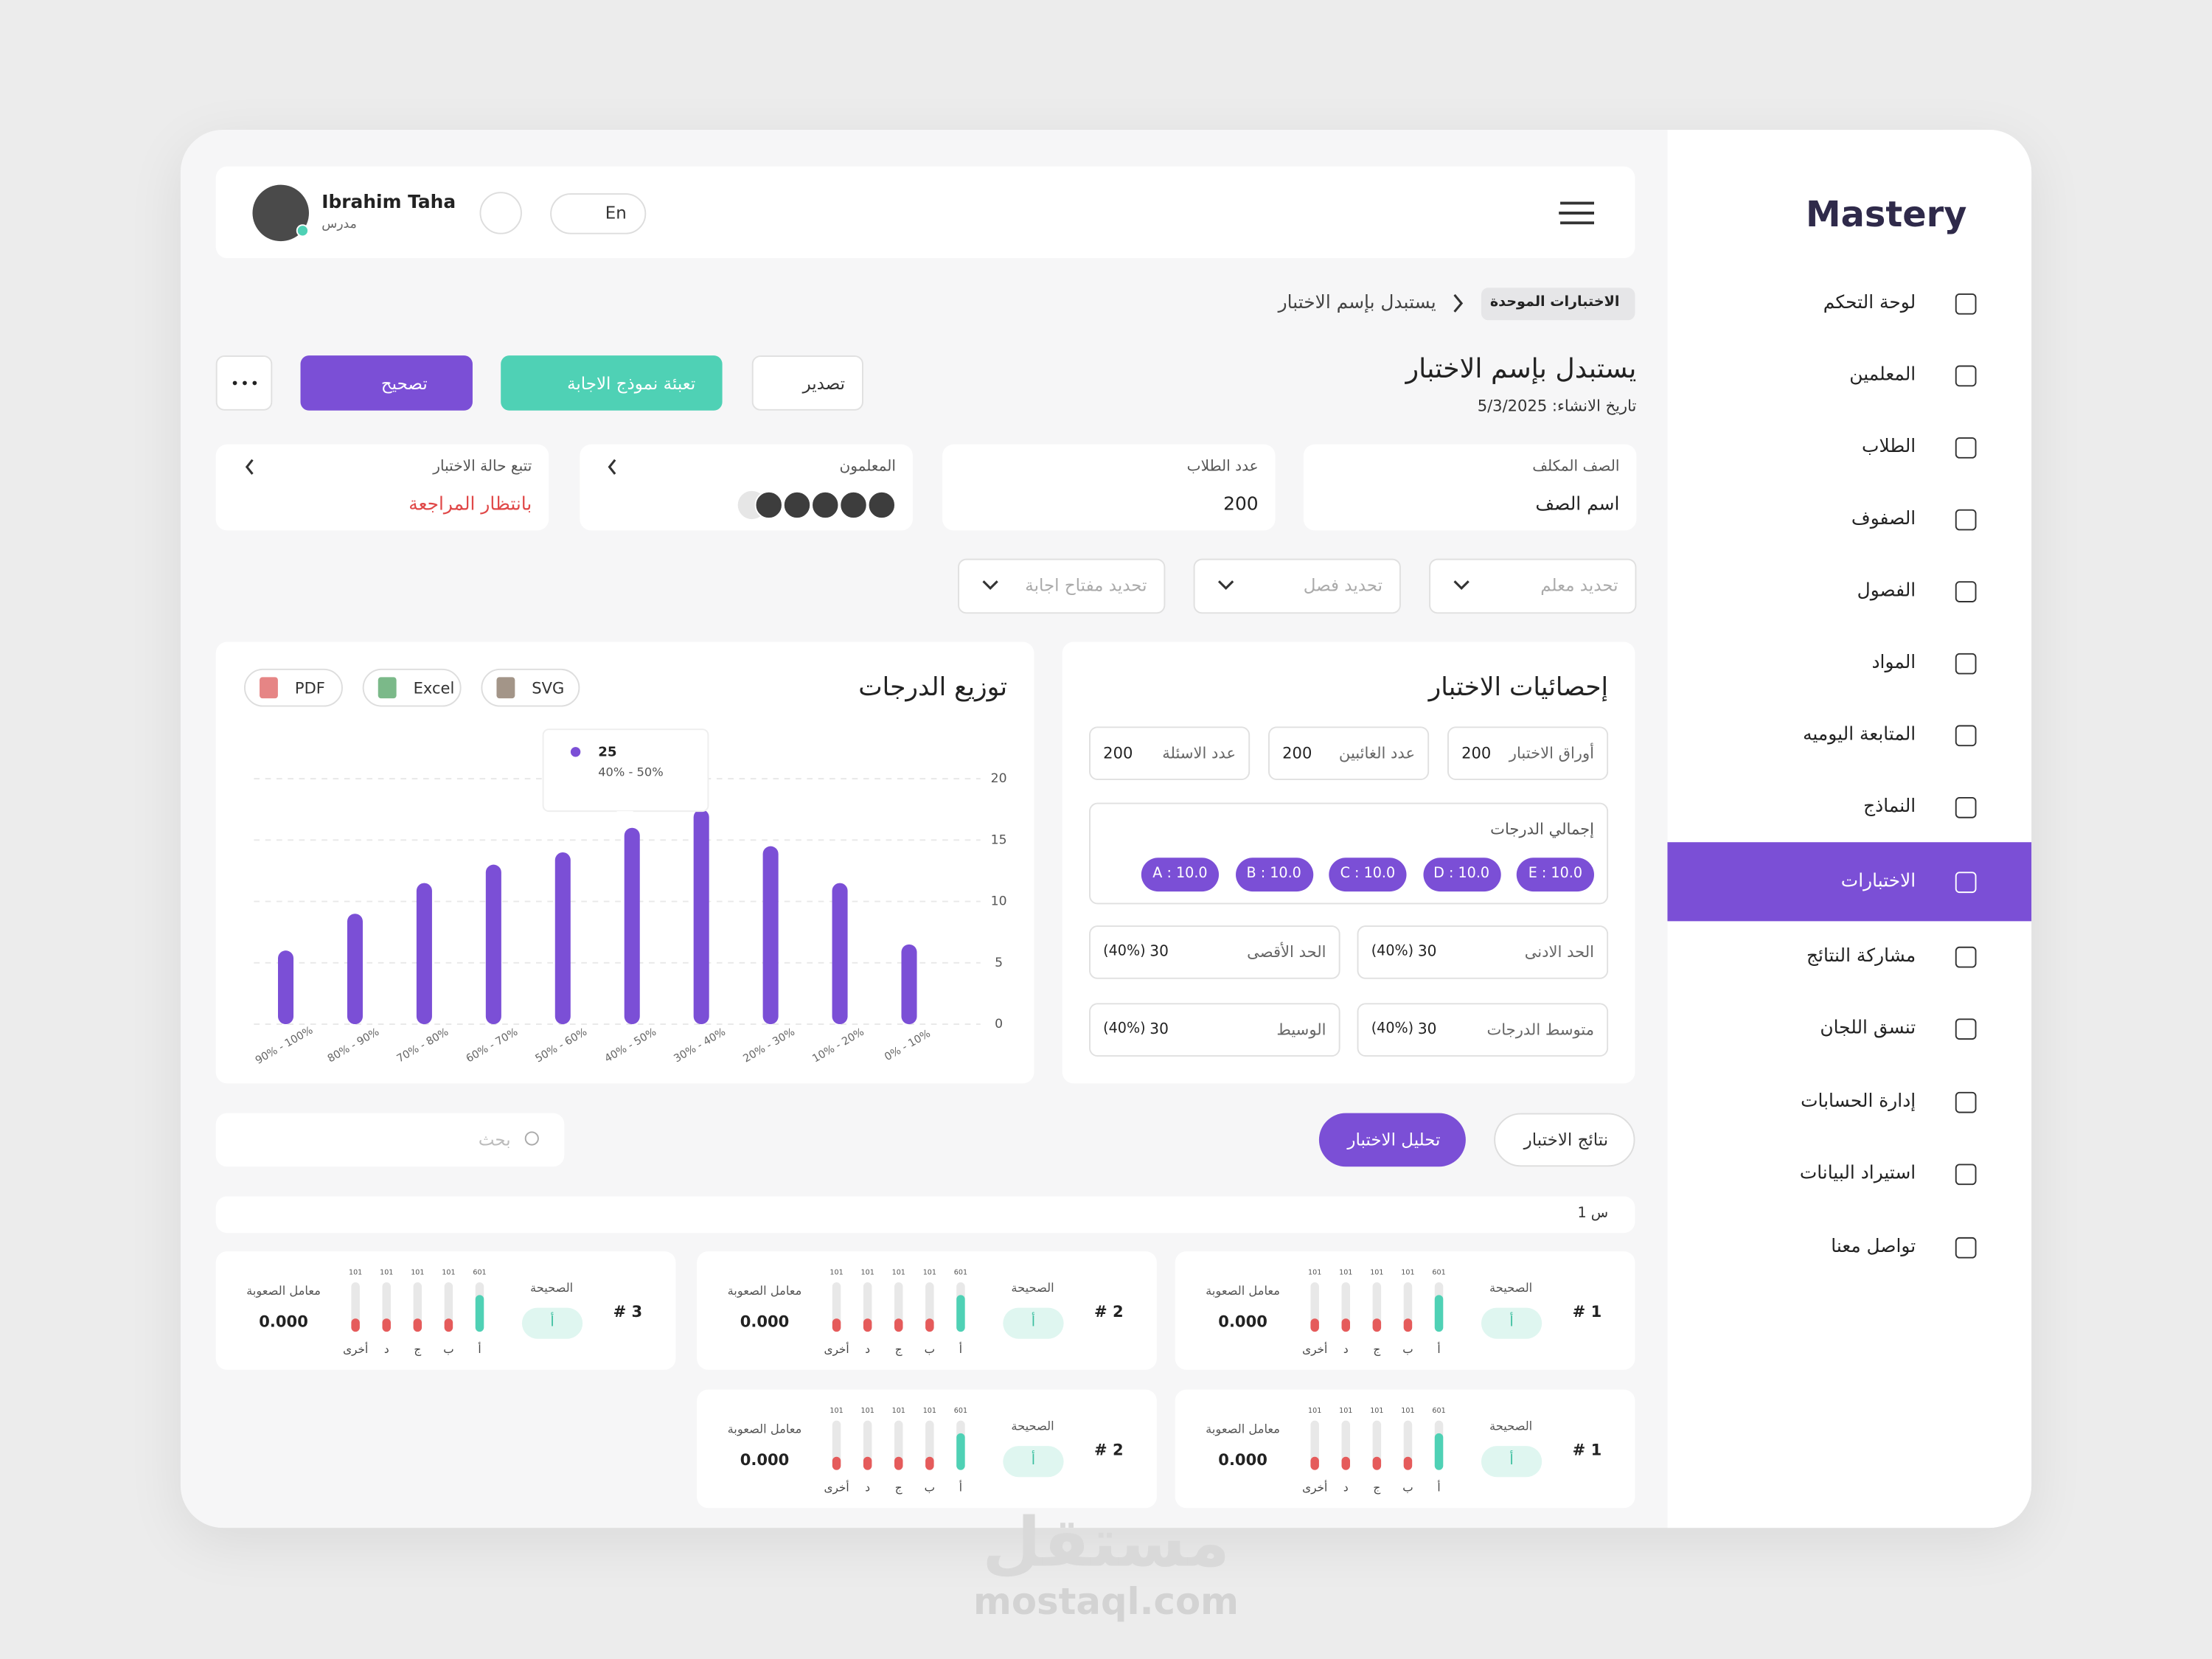 This screenshot has width=2212, height=1659. Describe the element at coordinates (1587, 1450) in the screenshot. I see `question-number: # 1` at that location.